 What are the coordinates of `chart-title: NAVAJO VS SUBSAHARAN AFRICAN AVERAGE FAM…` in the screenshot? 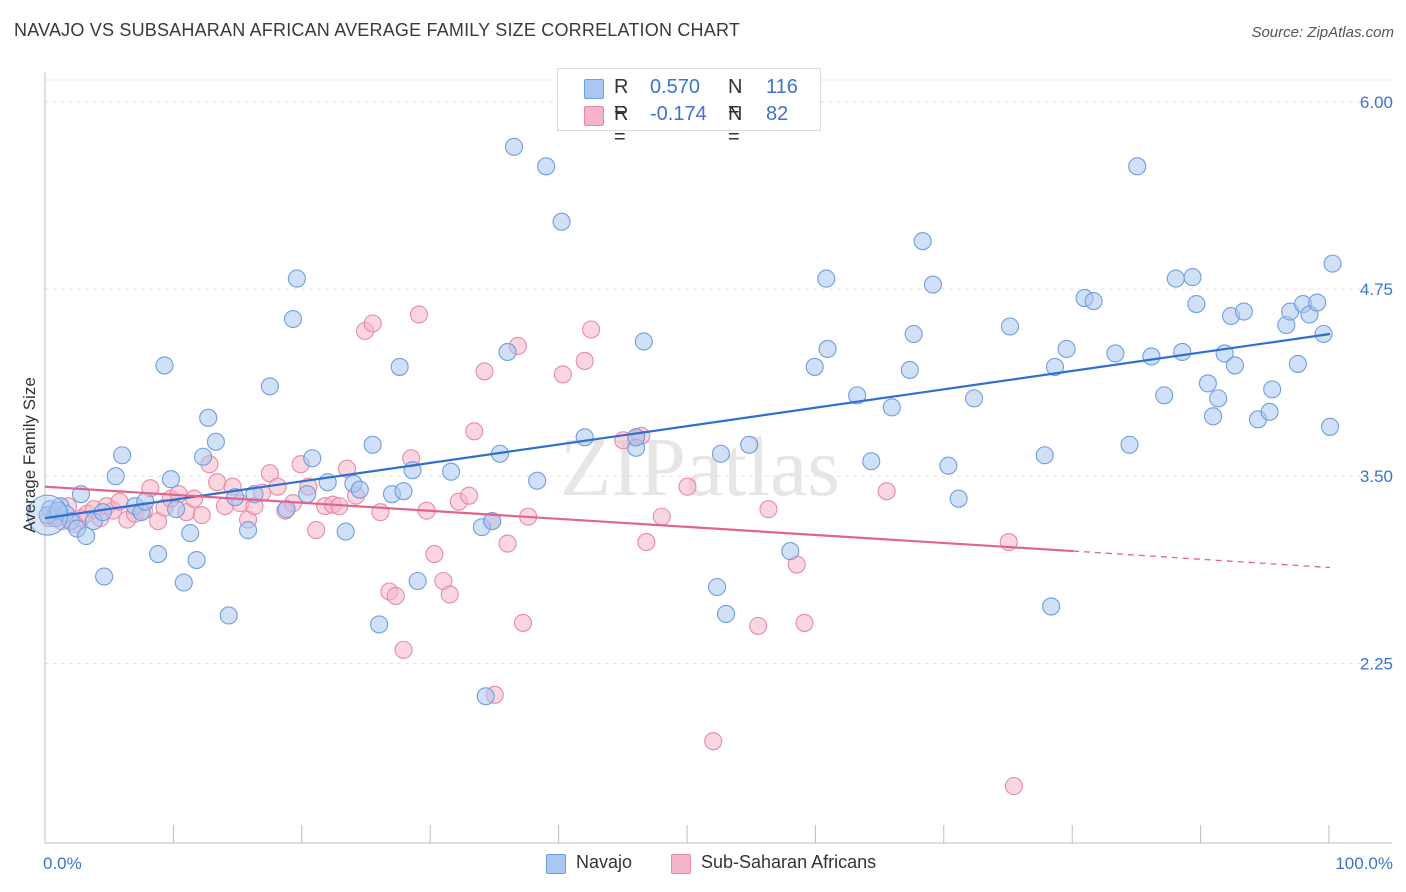 It's located at (377, 30).